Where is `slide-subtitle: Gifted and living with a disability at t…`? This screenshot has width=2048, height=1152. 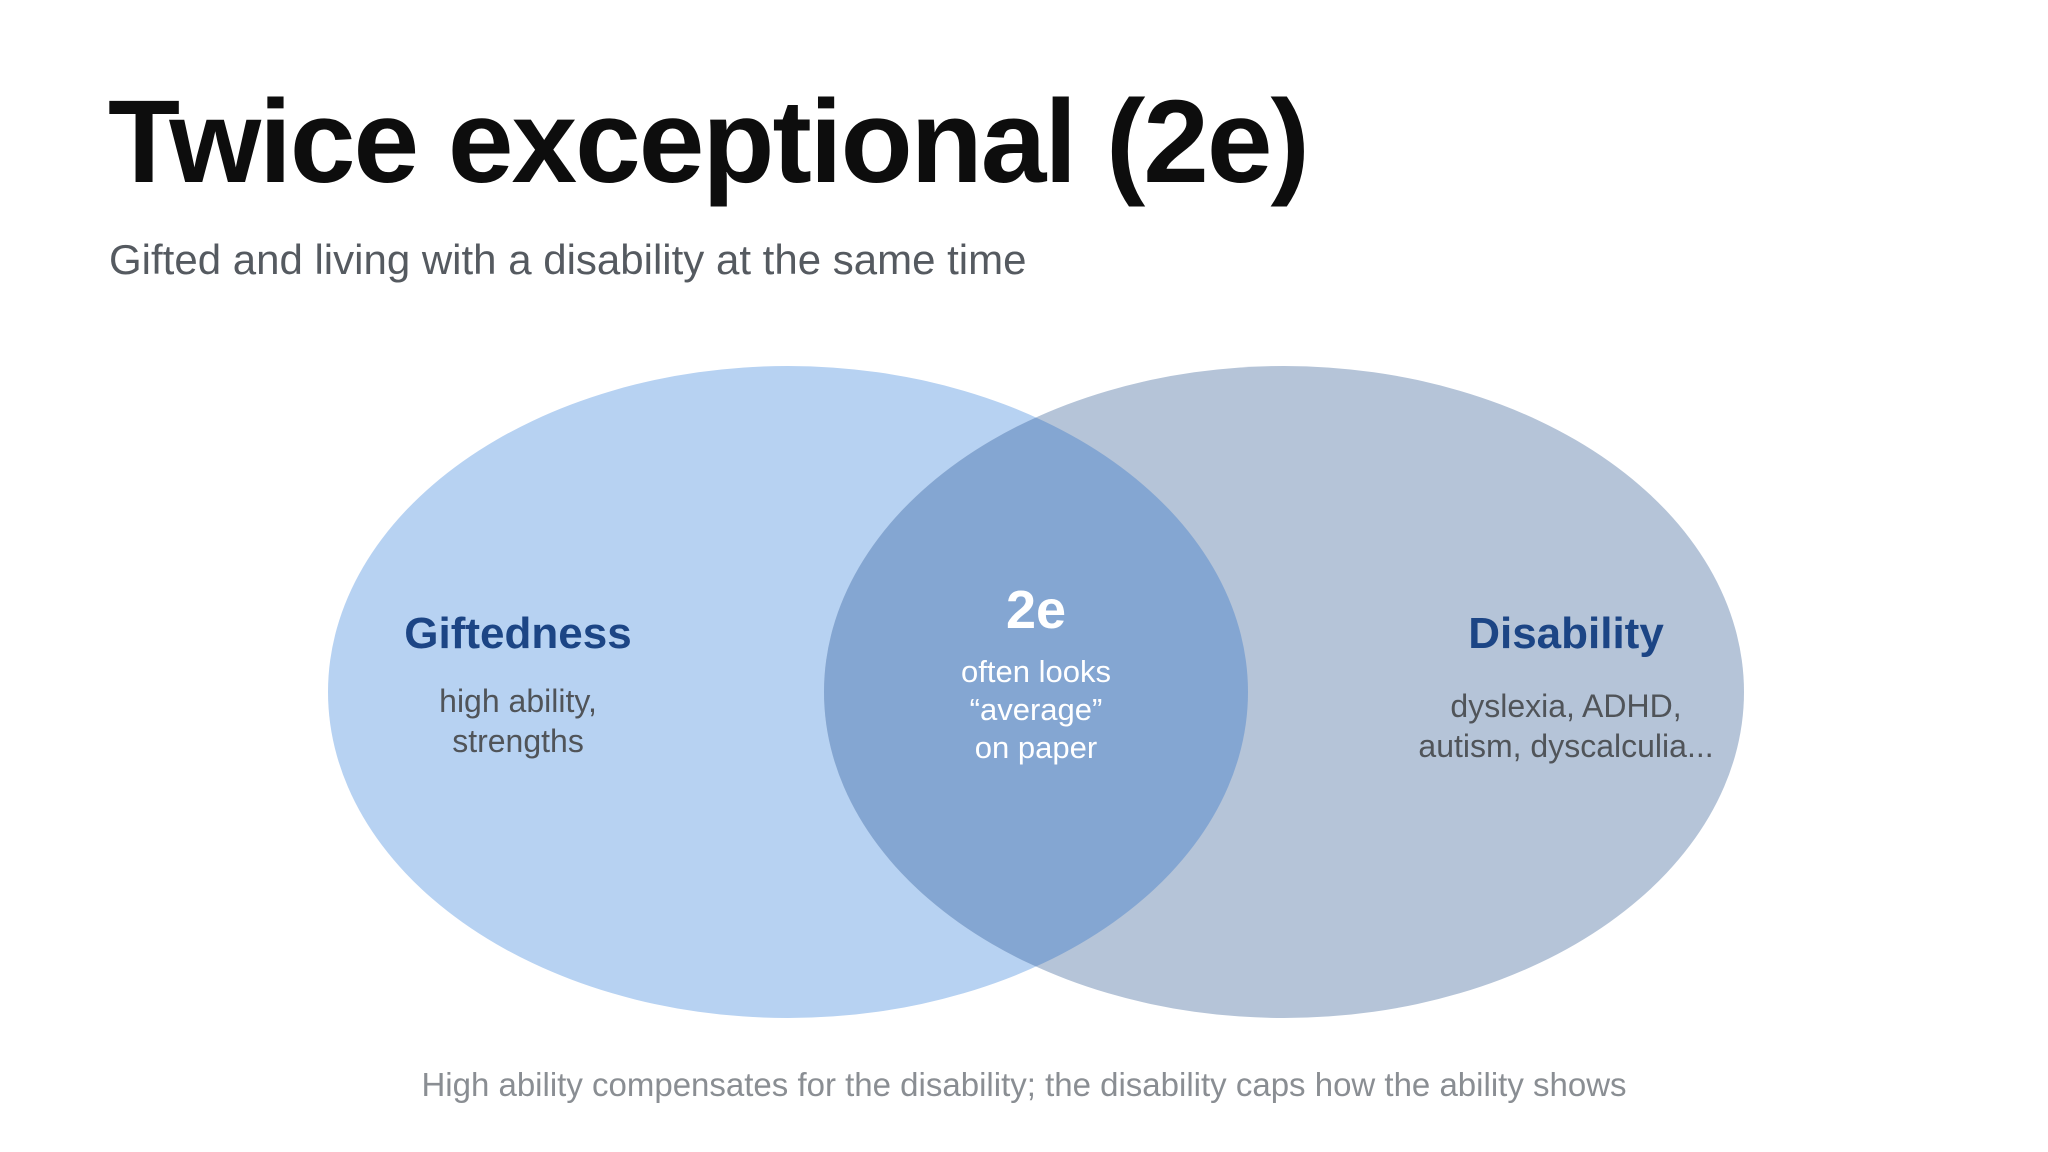
slide-subtitle: Gifted and living with a disability at t… is located at coordinates (568, 259).